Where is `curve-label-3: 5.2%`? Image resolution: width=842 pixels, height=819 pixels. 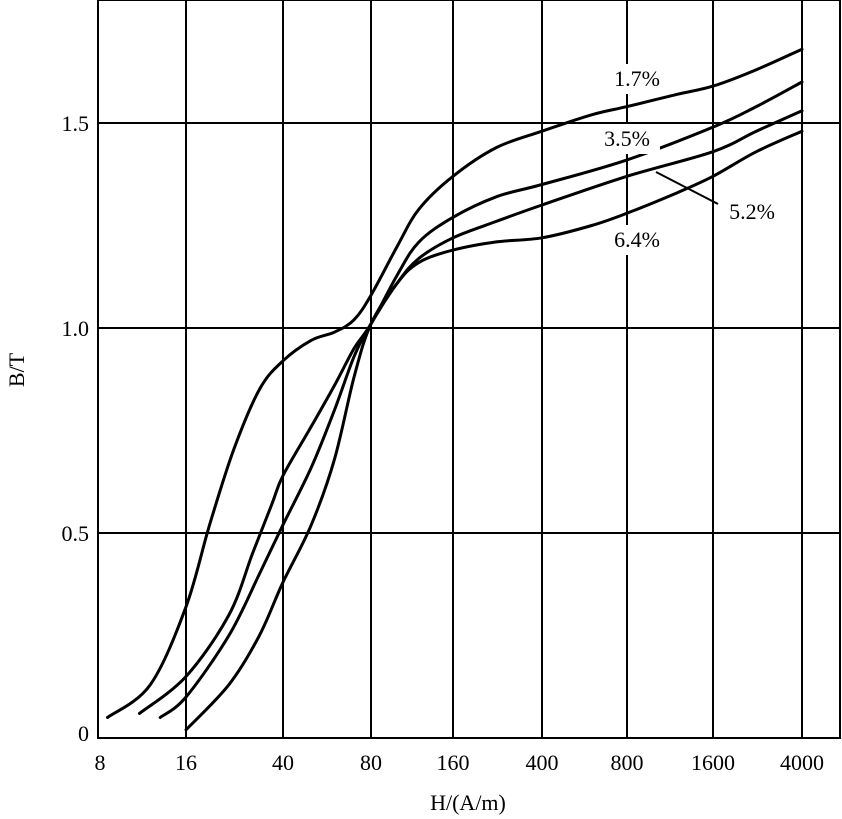
curve-label-3: 5.2% is located at coordinates (752, 211).